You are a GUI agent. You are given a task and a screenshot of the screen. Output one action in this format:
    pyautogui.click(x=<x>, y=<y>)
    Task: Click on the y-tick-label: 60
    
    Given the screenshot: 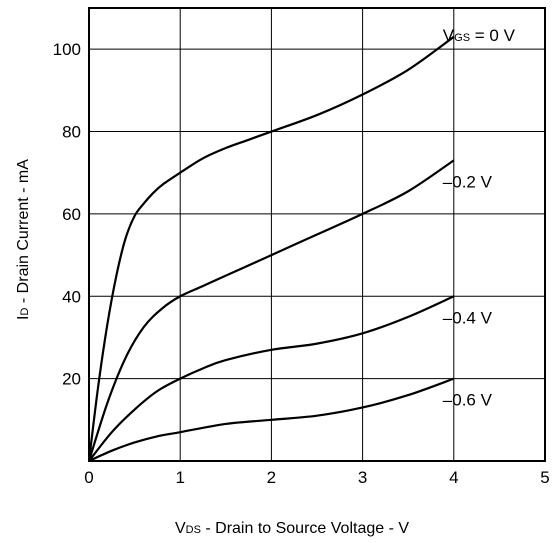 What is the action you would take?
    pyautogui.click(x=71, y=214)
    